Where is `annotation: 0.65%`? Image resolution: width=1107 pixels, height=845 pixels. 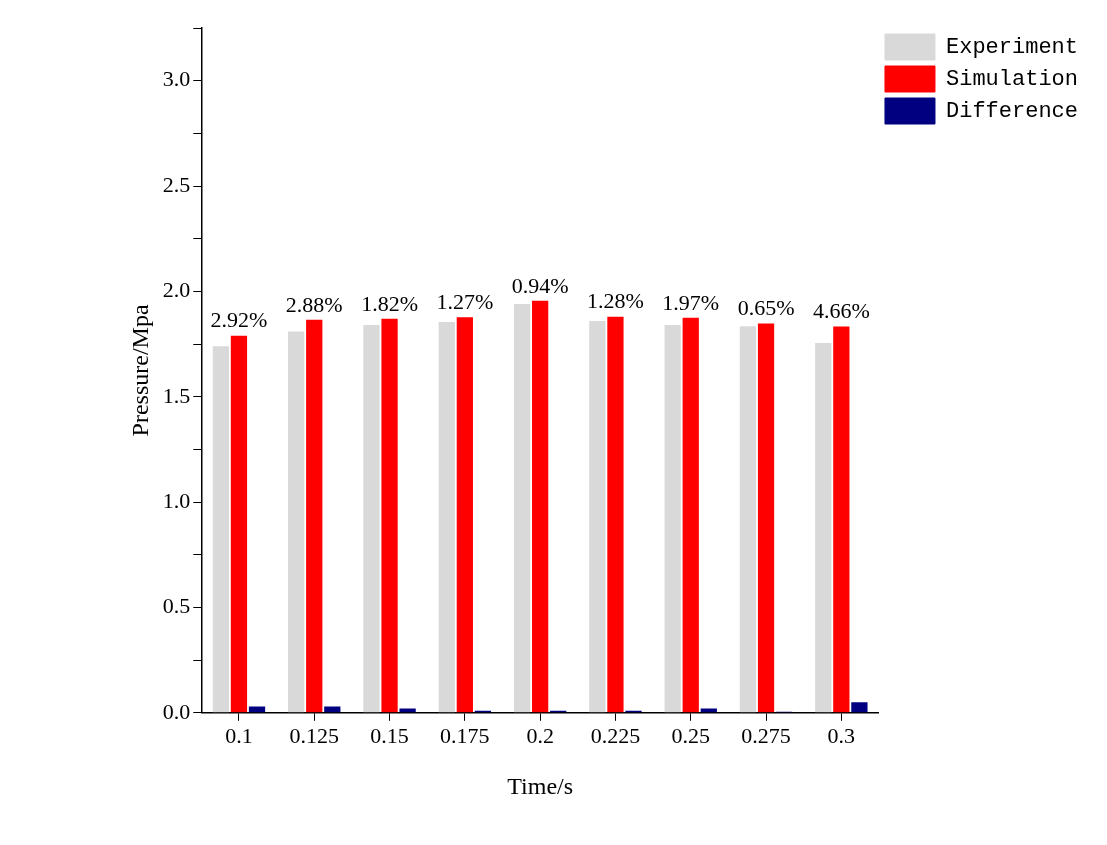
annotation: 0.65% is located at coordinates (766, 308).